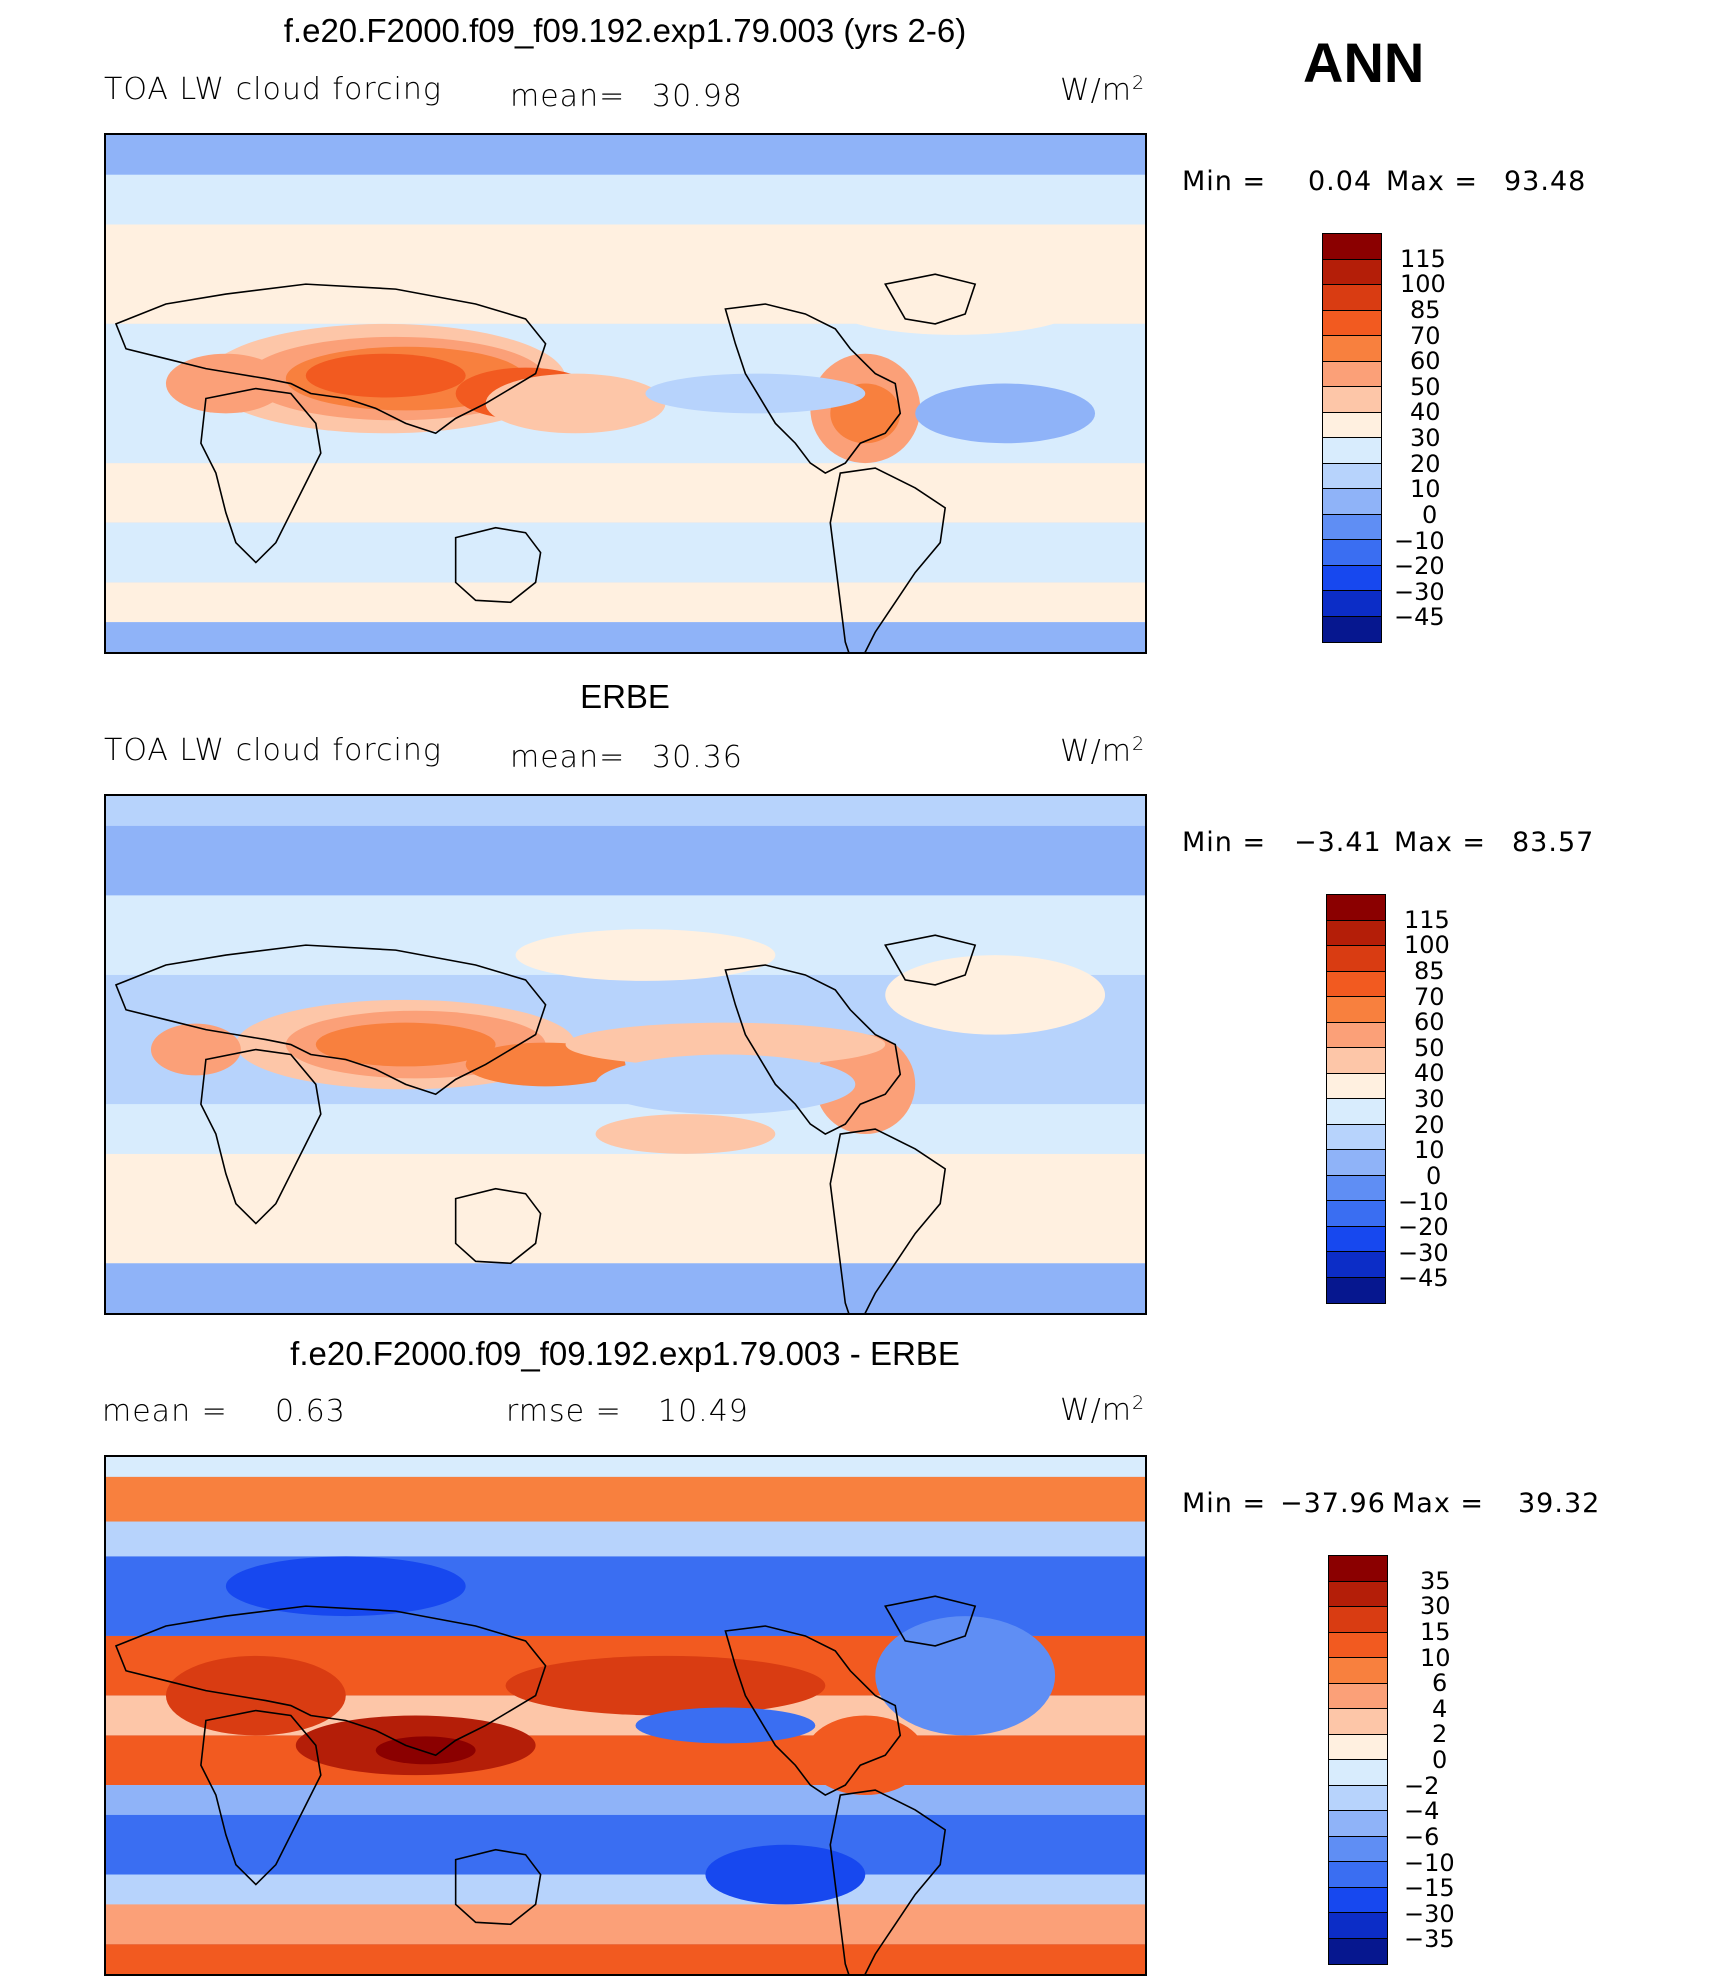 The height and width of the screenshot is (1979, 1710). What do you see at coordinates (1432, 181) in the screenshot?
I see `panel1-max-label: Max =` at bounding box center [1432, 181].